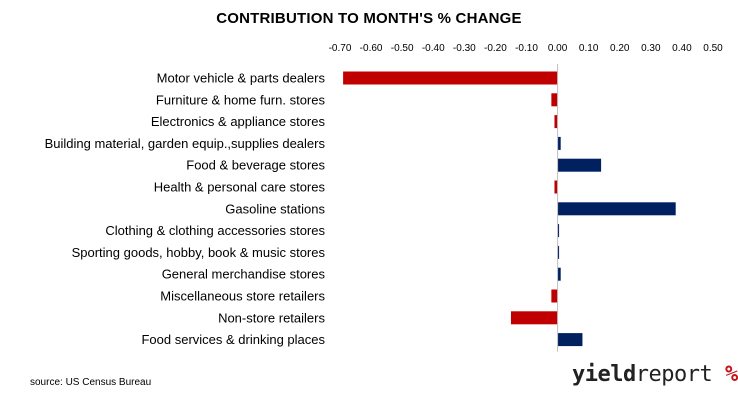 The height and width of the screenshot is (400, 738). What do you see at coordinates (620, 48) in the screenshot?
I see `x-tick-label: 0.20` at bounding box center [620, 48].